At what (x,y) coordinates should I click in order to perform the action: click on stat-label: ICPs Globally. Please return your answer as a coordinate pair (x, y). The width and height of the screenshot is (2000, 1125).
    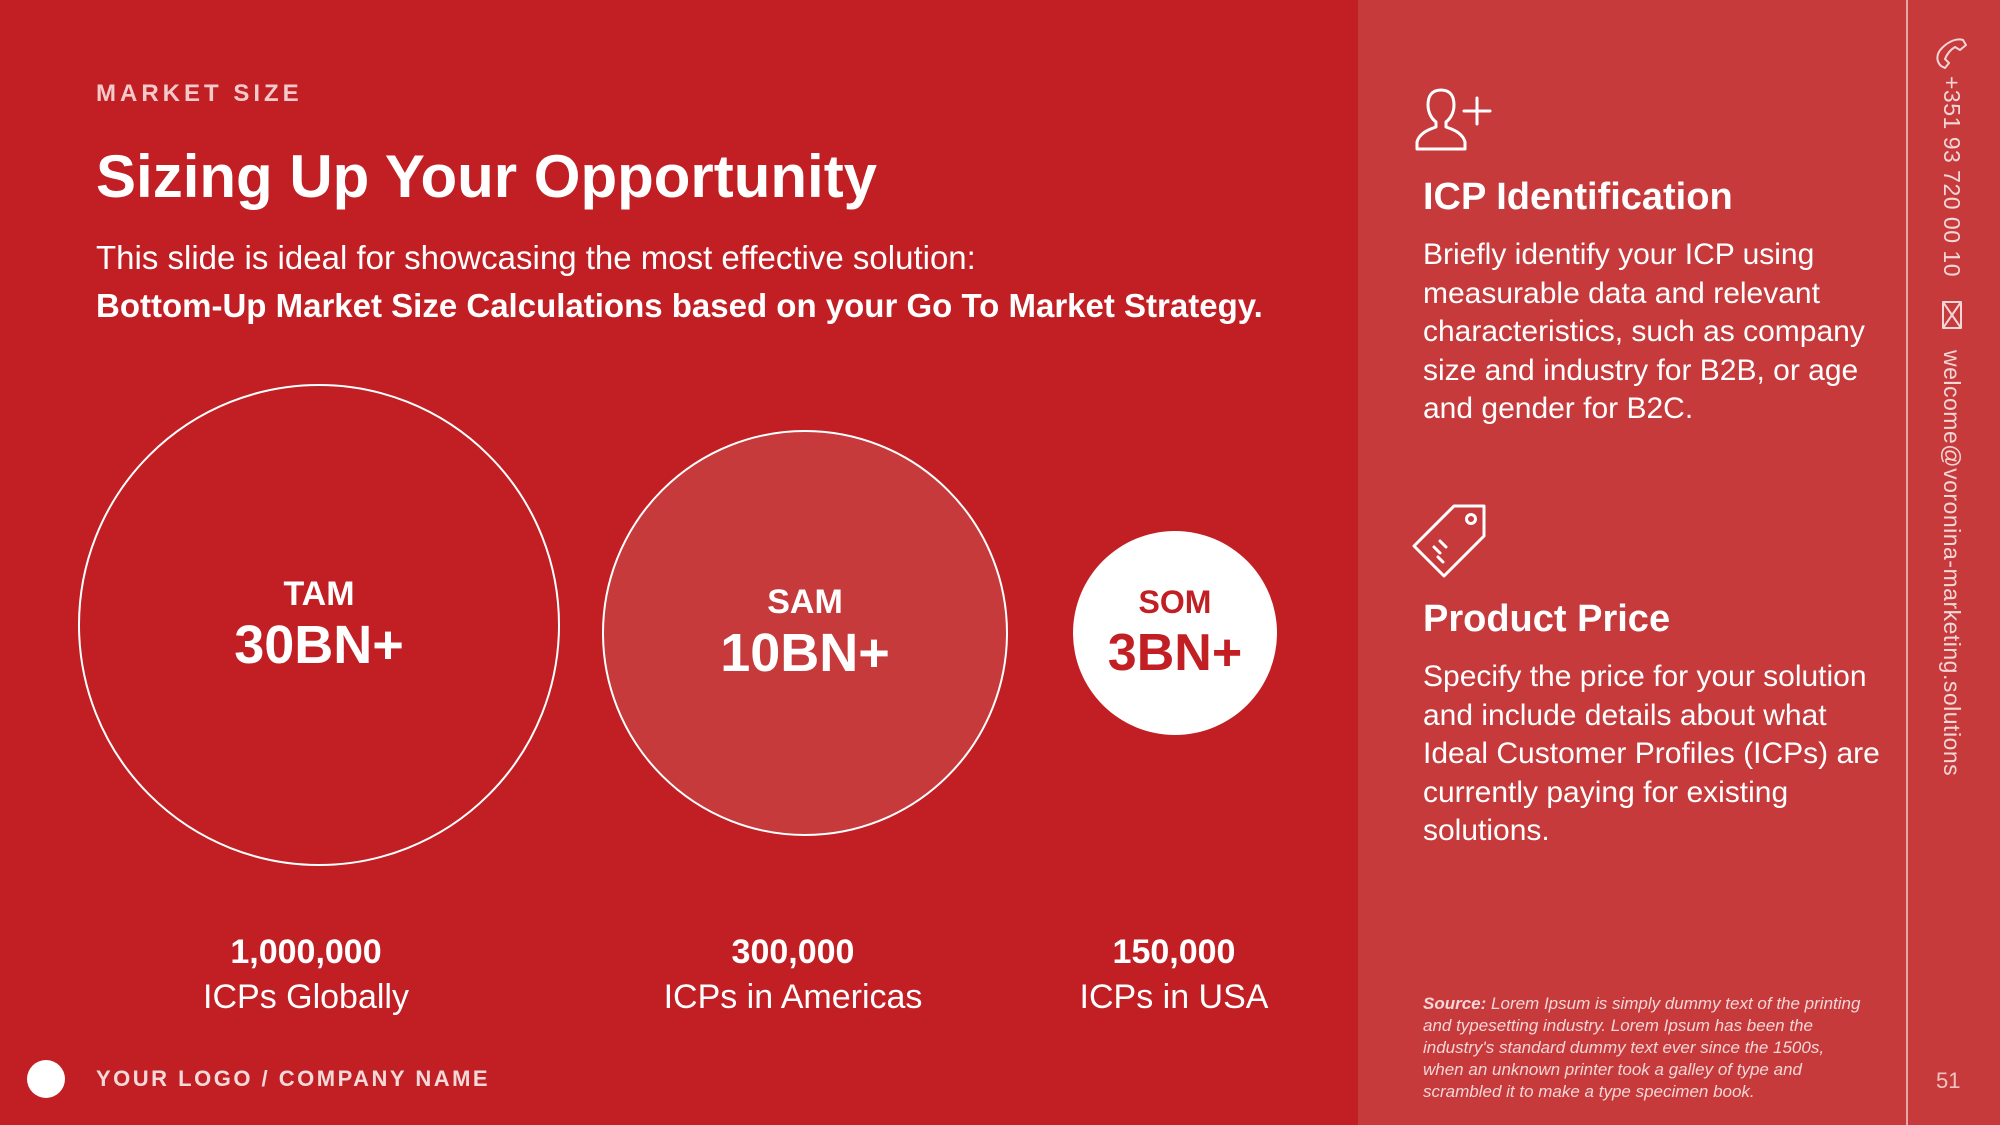
    Looking at the image, I should click on (306, 997).